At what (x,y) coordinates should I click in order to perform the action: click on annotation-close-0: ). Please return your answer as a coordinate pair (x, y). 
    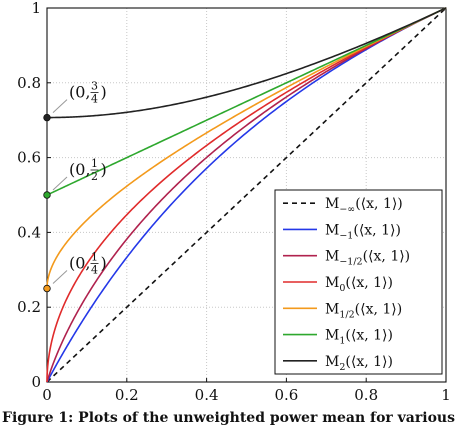
    Looking at the image, I should click on (104, 92).